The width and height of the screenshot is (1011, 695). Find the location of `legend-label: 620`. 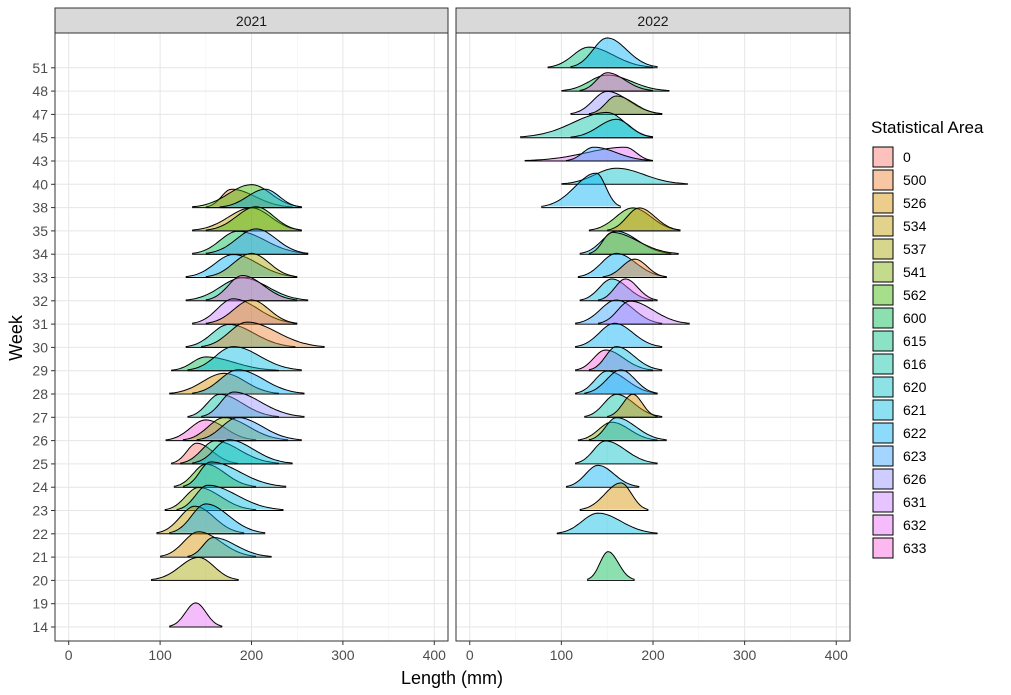

legend-label: 620 is located at coordinates (915, 387).